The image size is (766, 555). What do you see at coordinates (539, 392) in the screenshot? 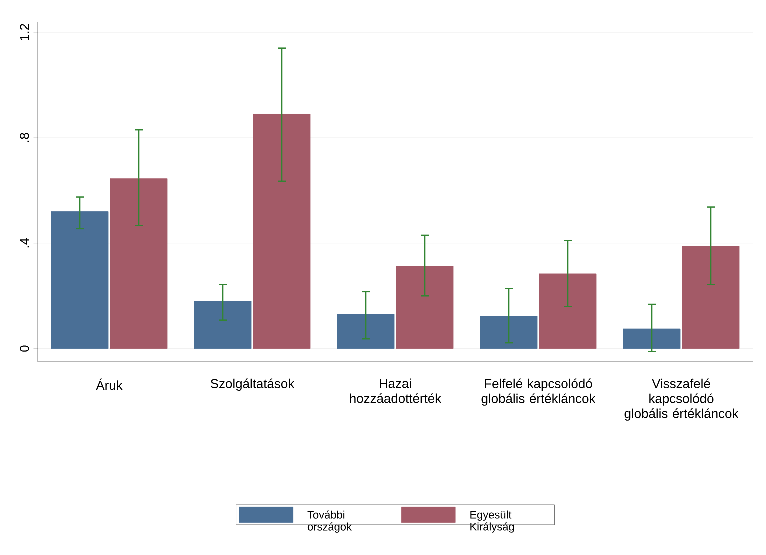
I see `x-tick-label: Felfelé kapcsolódó globális értékláncok` at bounding box center [539, 392].